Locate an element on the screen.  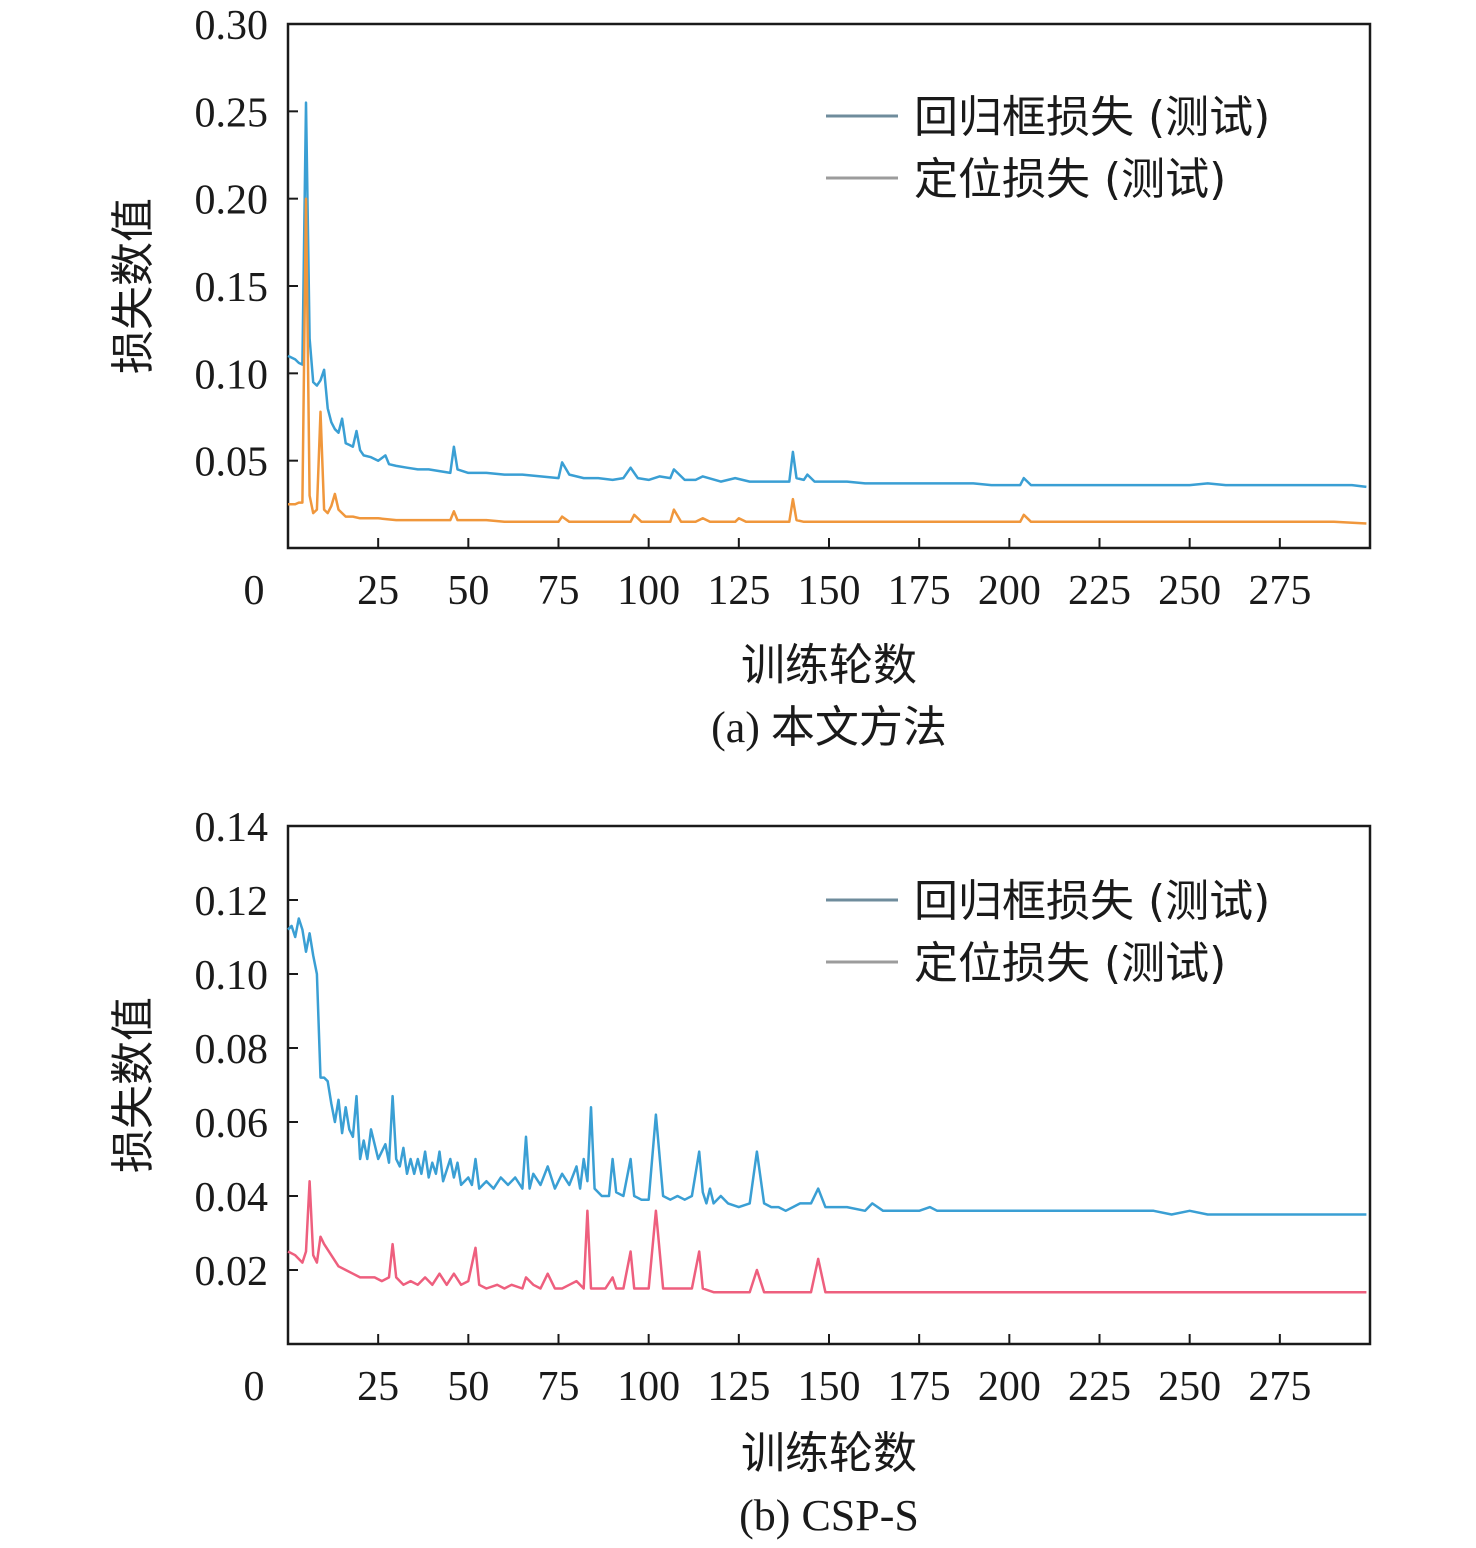
y-tick-label: 0.08 is located at coordinates (232, 1050).